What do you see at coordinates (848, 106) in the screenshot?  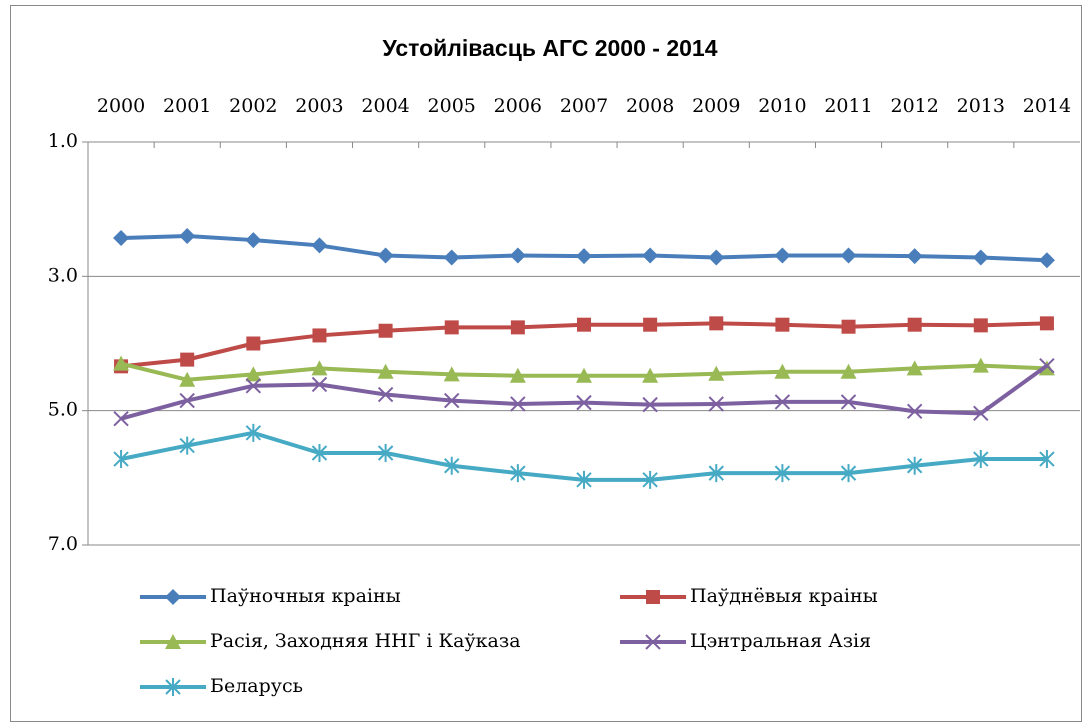 I see `x-tick-label: 2011` at bounding box center [848, 106].